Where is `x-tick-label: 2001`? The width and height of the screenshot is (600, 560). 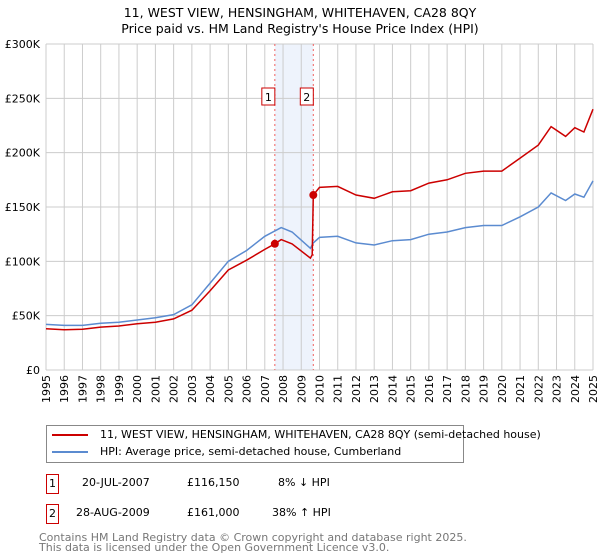
x-tick-label: 2001 is located at coordinates (155, 389).